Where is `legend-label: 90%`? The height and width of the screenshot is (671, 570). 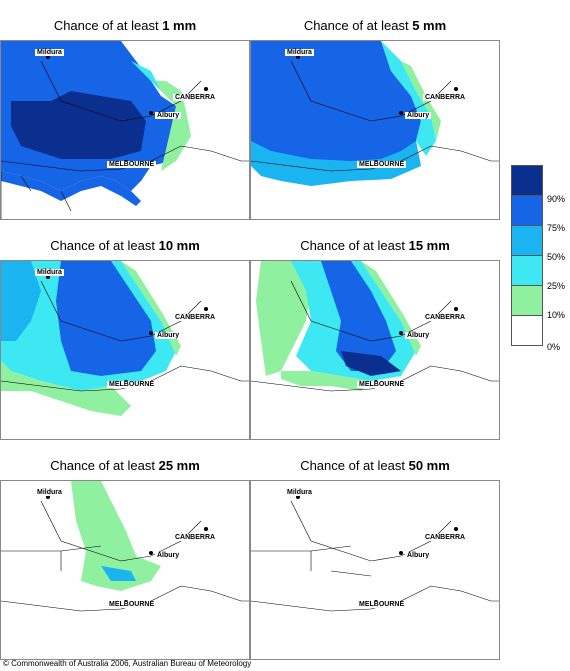 legend-label: 90% is located at coordinates (556, 199).